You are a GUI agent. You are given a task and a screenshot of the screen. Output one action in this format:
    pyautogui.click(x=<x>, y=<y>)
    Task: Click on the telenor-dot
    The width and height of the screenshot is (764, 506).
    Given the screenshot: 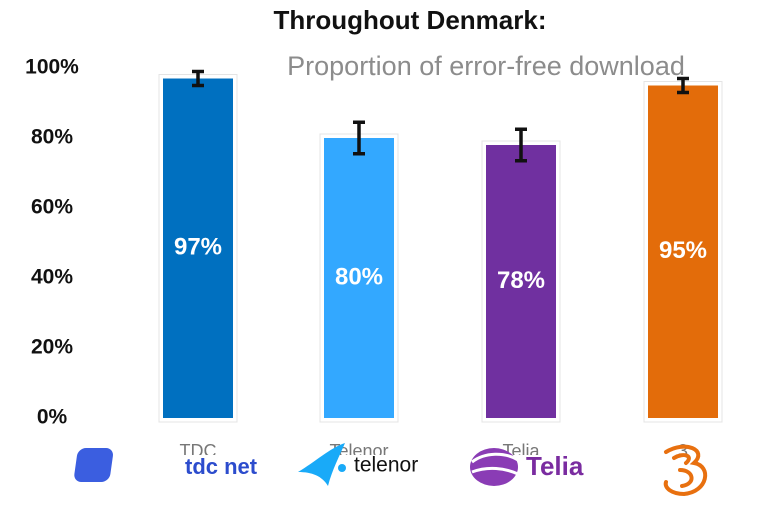 What is the action you would take?
    pyautogui.click(x=342, y=468)
    